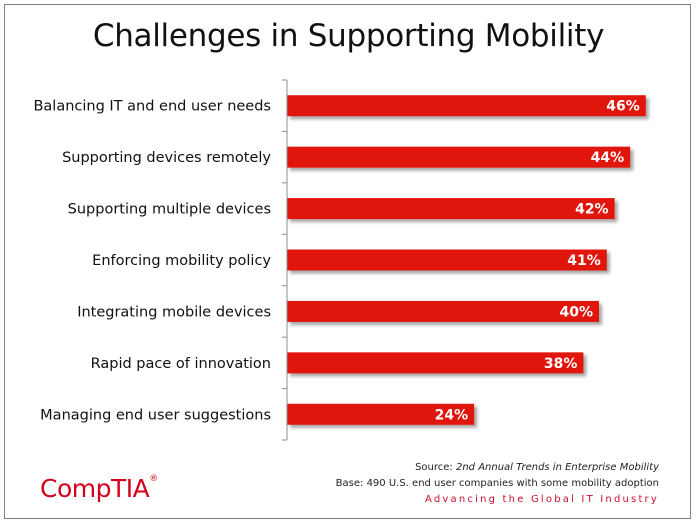 The image size is (697, 525). Describe the element at coordinates (169, 210) in the screenshot. I see `category-label: Supporting multiple devices` at that location.